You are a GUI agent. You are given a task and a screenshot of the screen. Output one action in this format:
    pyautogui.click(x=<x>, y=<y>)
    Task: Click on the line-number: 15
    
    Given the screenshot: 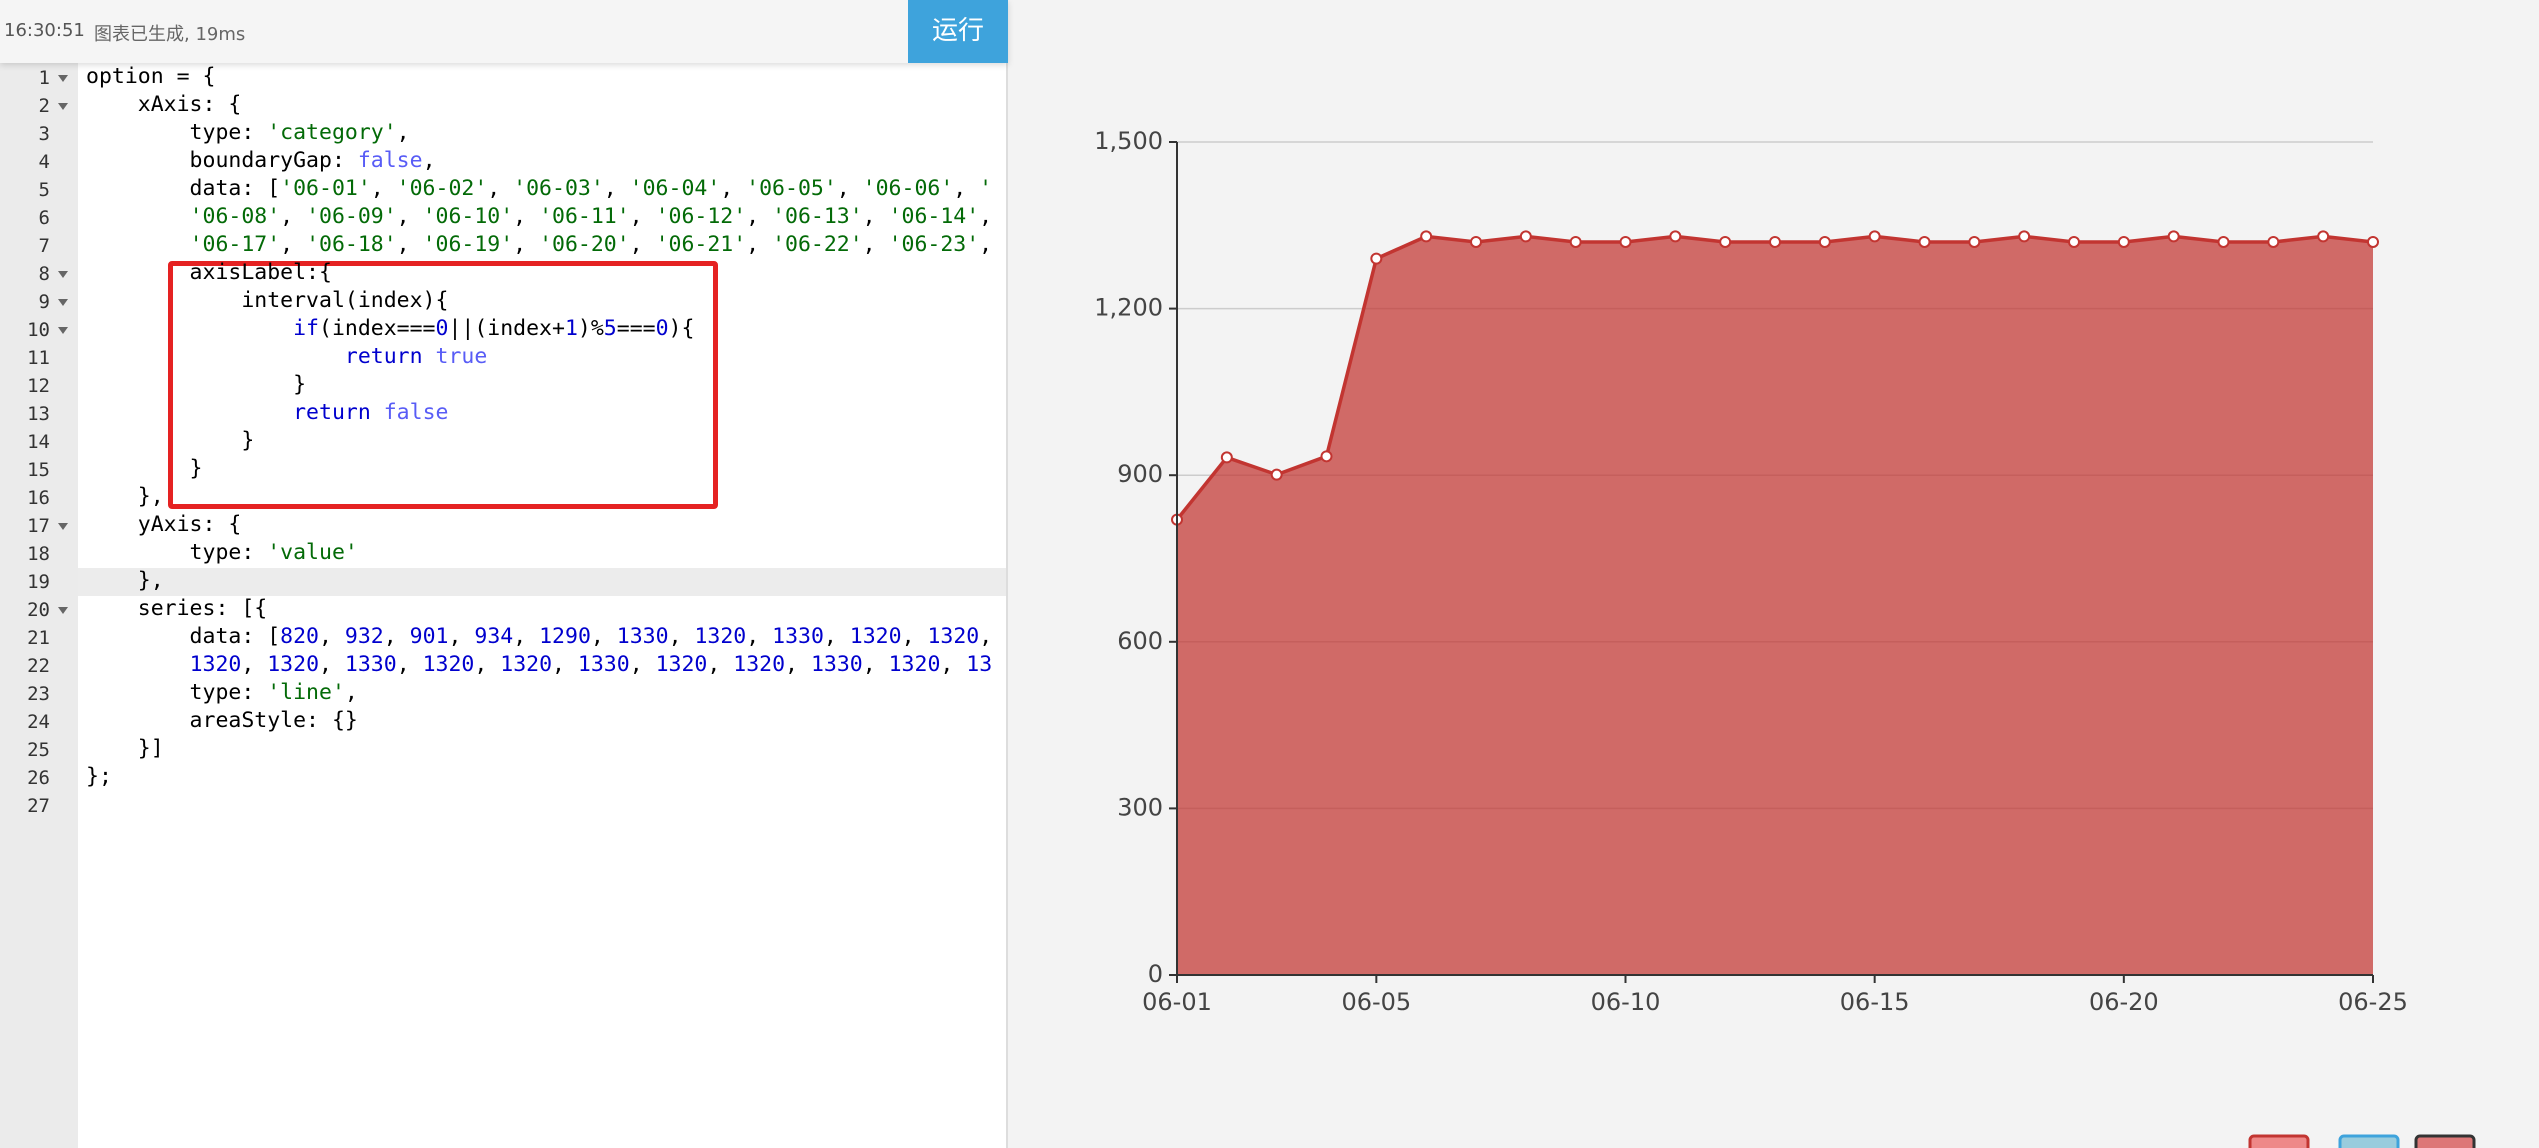 What is the action you would take?
    pyautogui.click(x=38, y=470)
    